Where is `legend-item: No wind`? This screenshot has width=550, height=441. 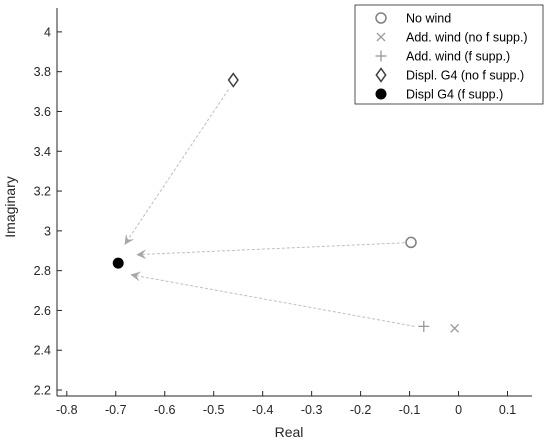 legend-item: No wind is located at coordinates (413, 19).